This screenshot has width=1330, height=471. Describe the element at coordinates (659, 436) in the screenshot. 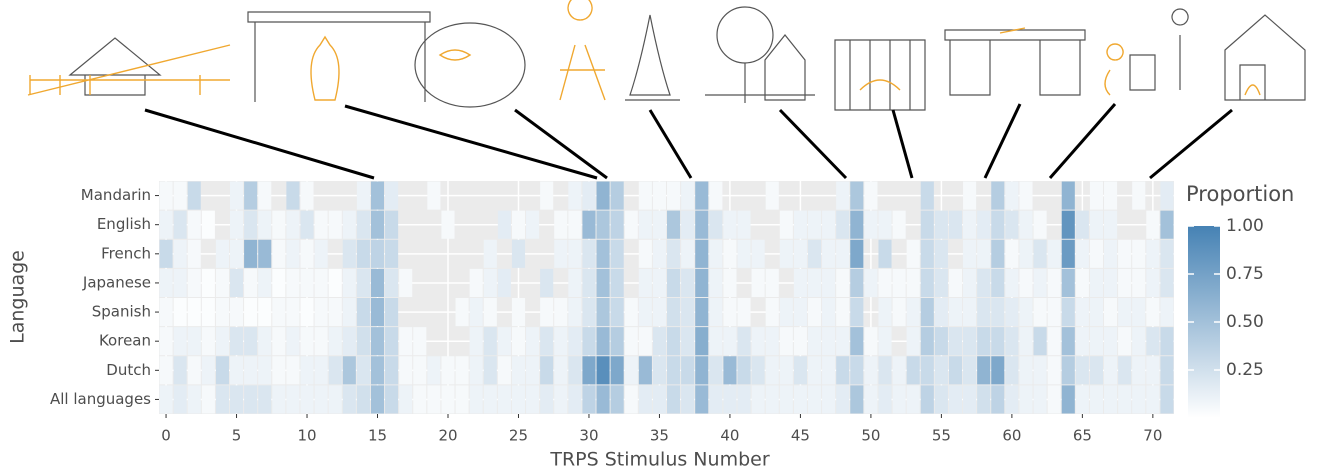

I see `x-tick-label: 35` at that location.